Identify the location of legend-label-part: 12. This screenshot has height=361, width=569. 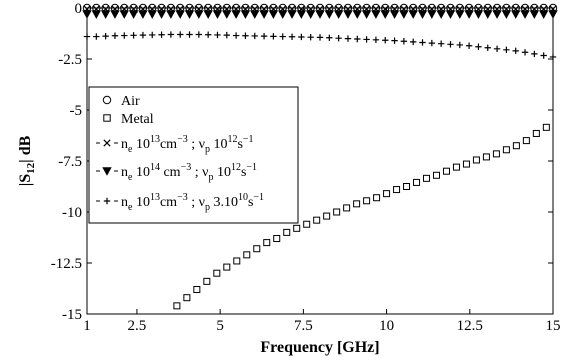
(232, 139).